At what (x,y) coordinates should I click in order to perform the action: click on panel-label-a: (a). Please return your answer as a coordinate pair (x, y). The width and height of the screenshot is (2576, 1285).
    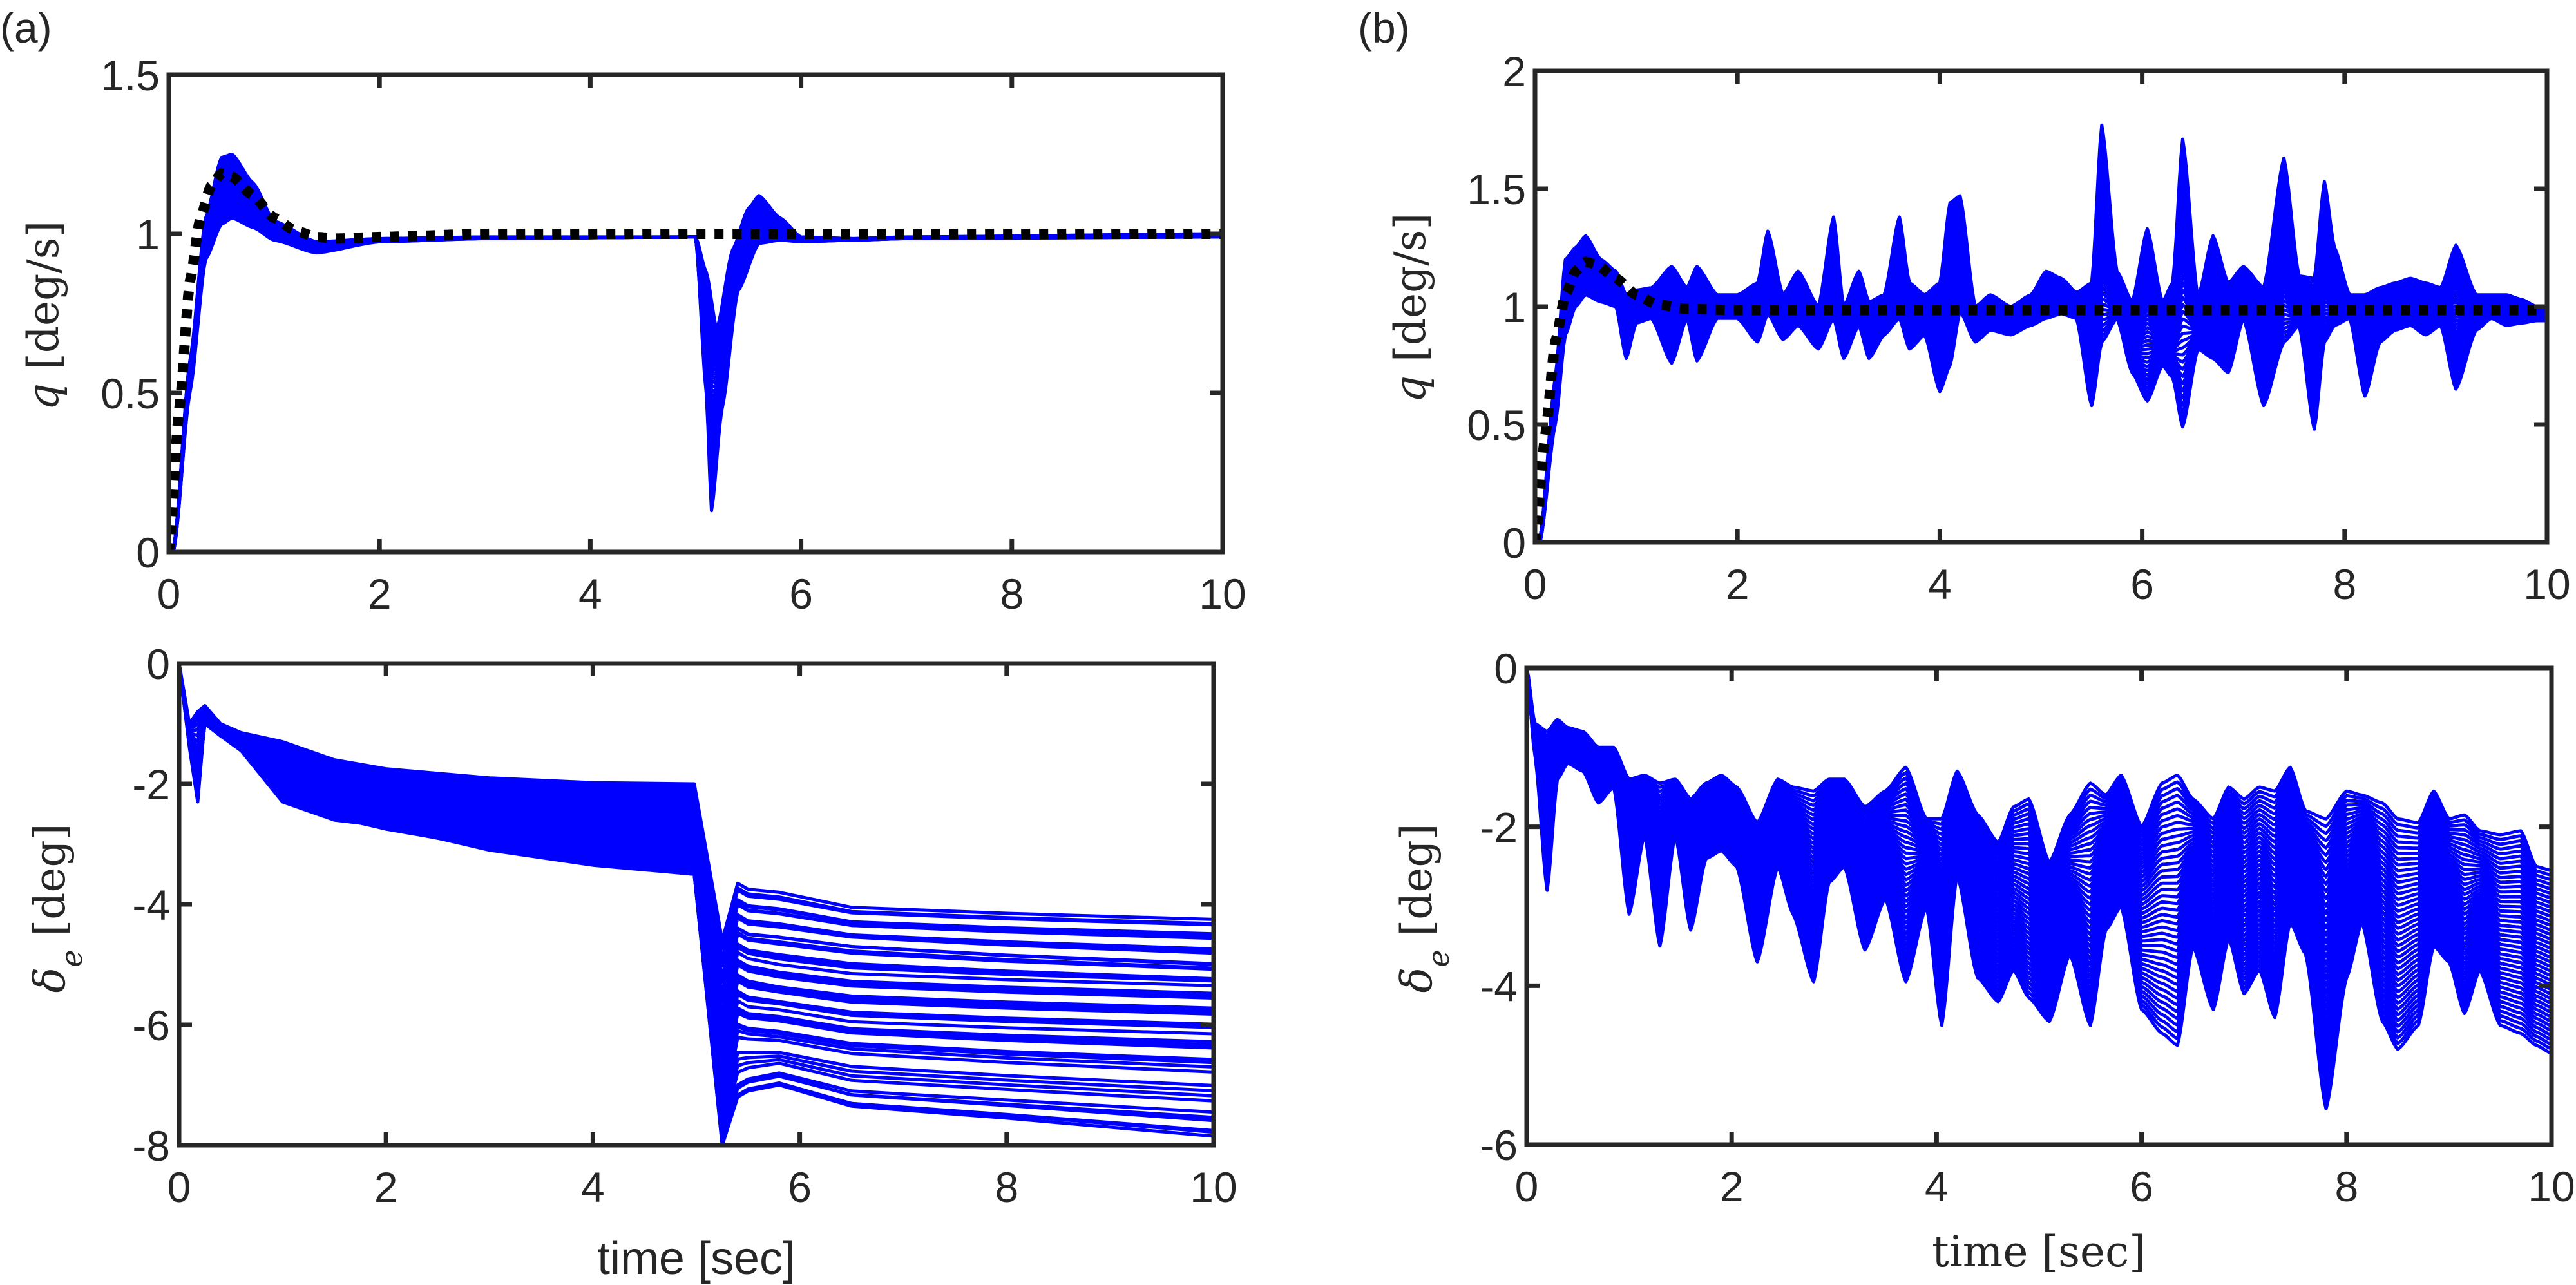
    Looking at the image, I should click on (26, 28).